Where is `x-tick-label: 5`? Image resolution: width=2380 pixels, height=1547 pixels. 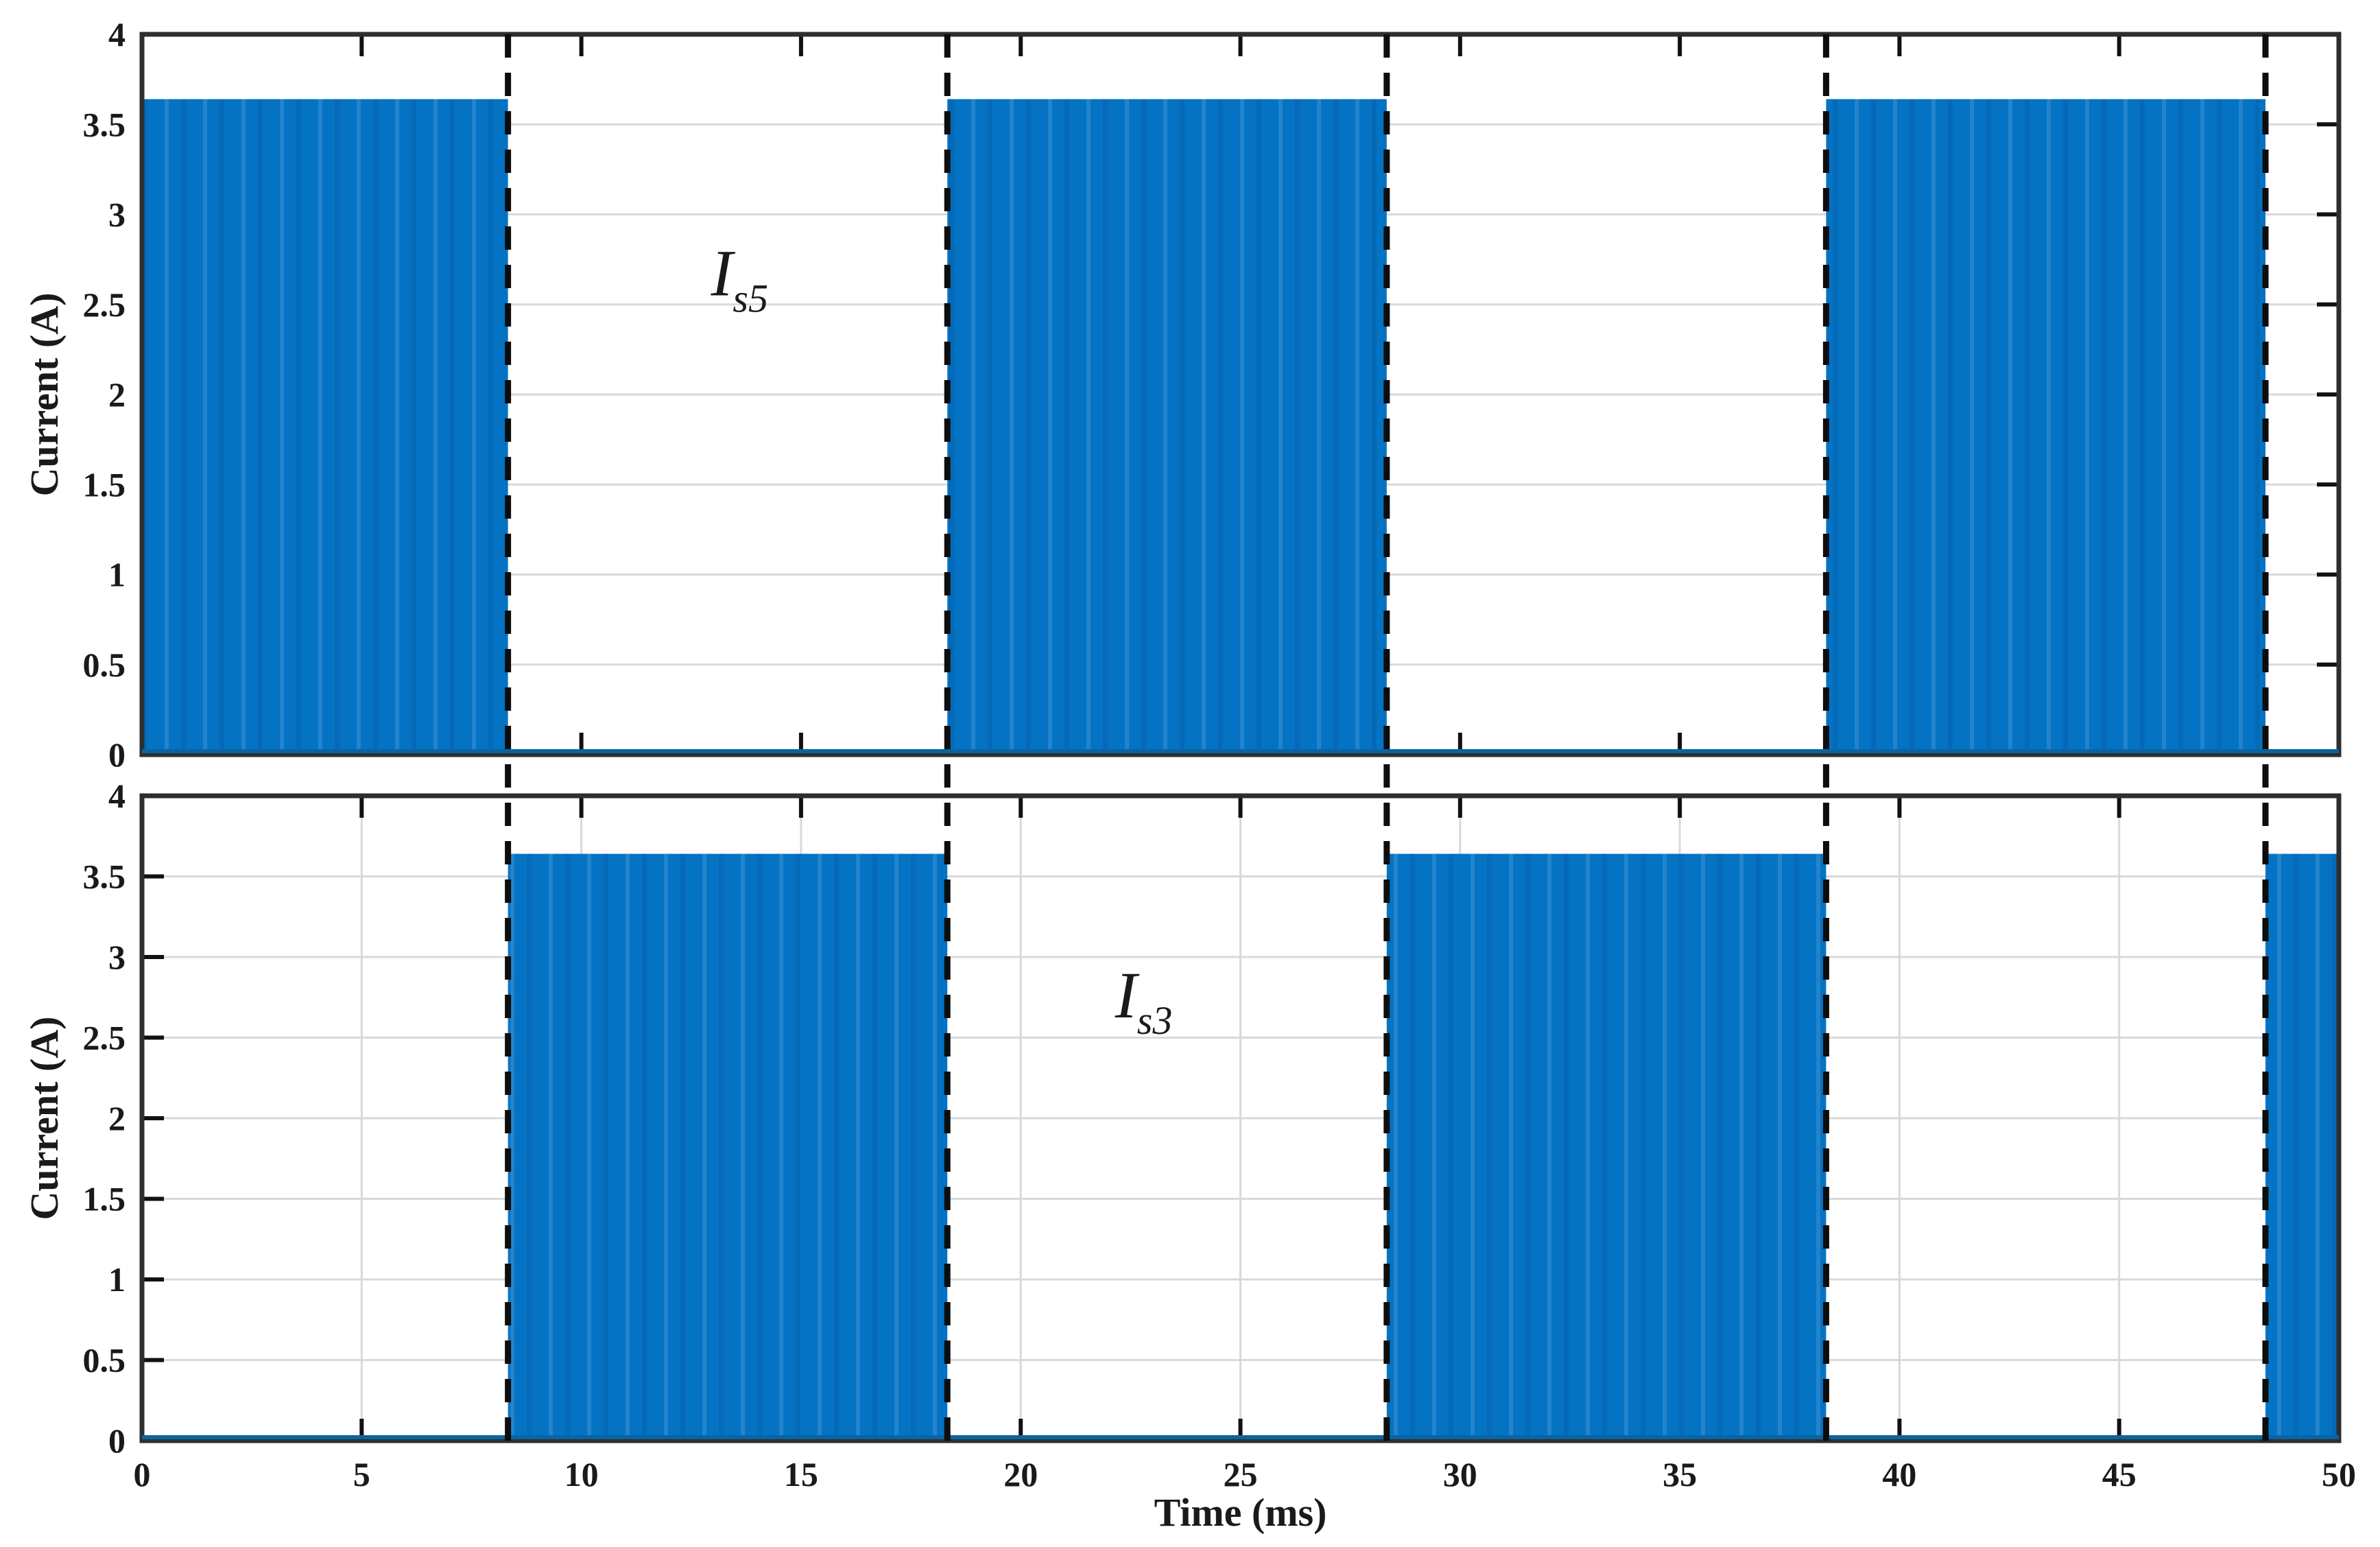 x-tick-label: 5 is located at coordinates (361, 1474).